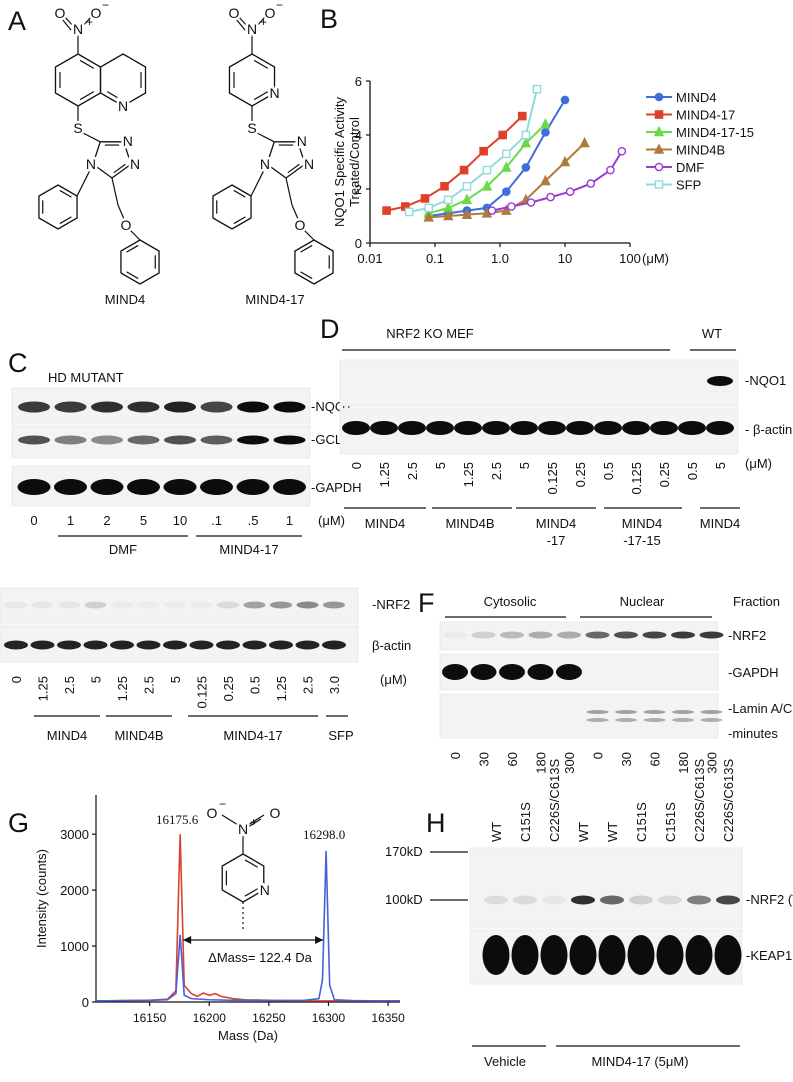 The image size is (793, 1082). What do you see at coordinates (728, 800) in the screenshot?
I see `lane-label: C226S/C613S` at bounding box center [728, 800].